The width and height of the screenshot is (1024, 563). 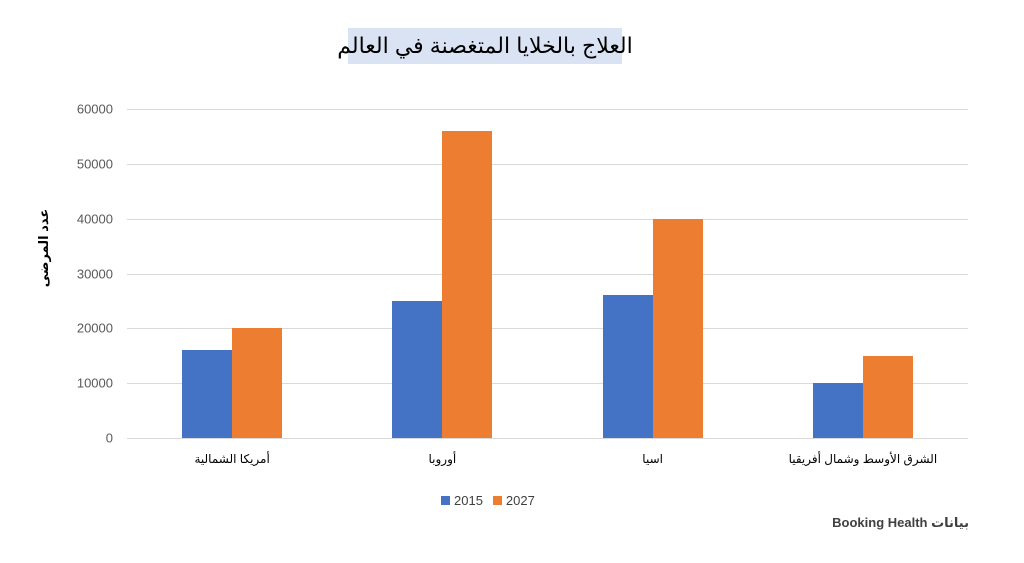 What do you see at coordinates (232, 459) in the screenshot?
I see `category-label: أمريكا الشمالية` at bounding box center [232, 459].